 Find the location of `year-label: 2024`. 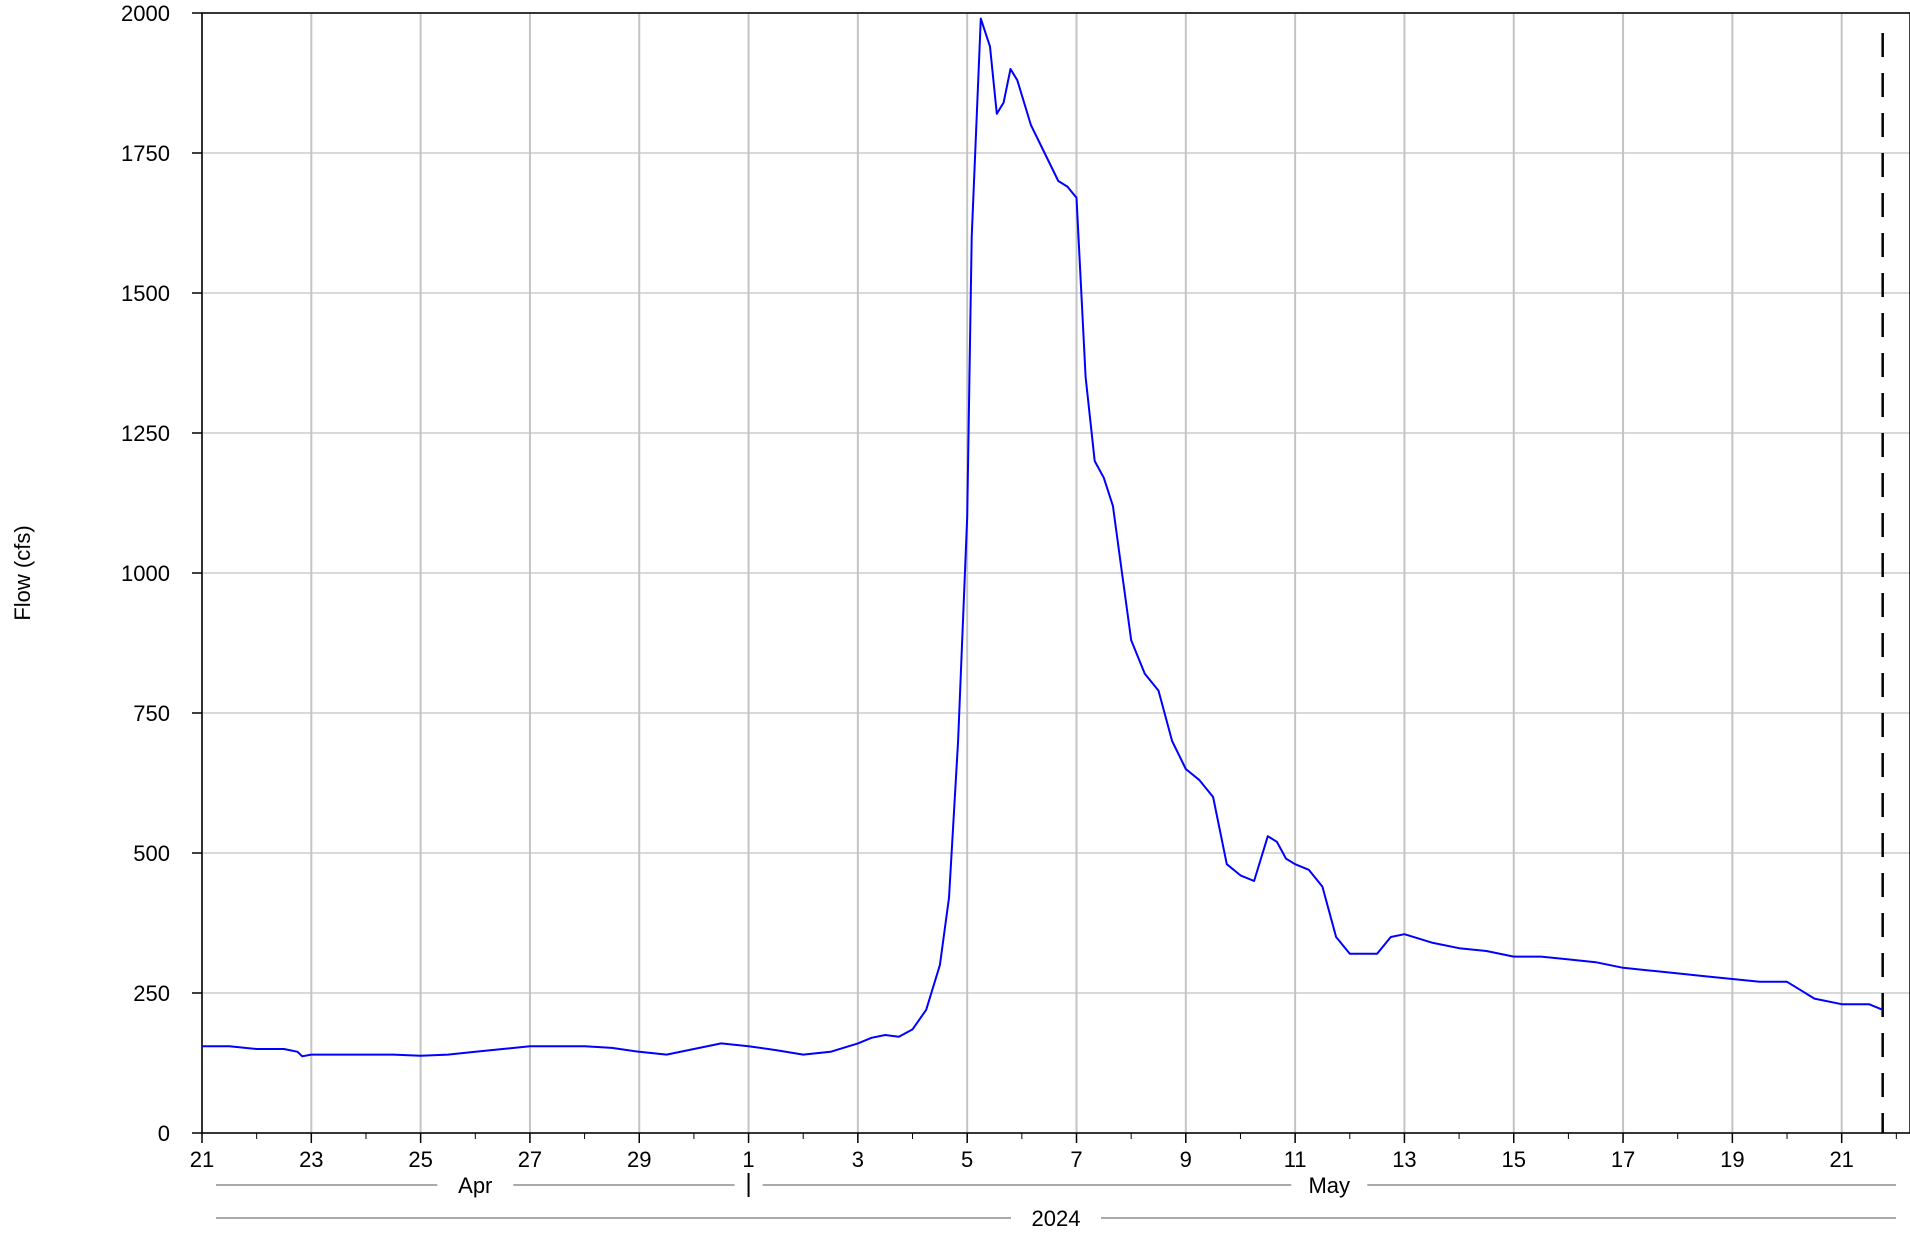

year-label: 2024 is located at coordinates (1056, 1218).